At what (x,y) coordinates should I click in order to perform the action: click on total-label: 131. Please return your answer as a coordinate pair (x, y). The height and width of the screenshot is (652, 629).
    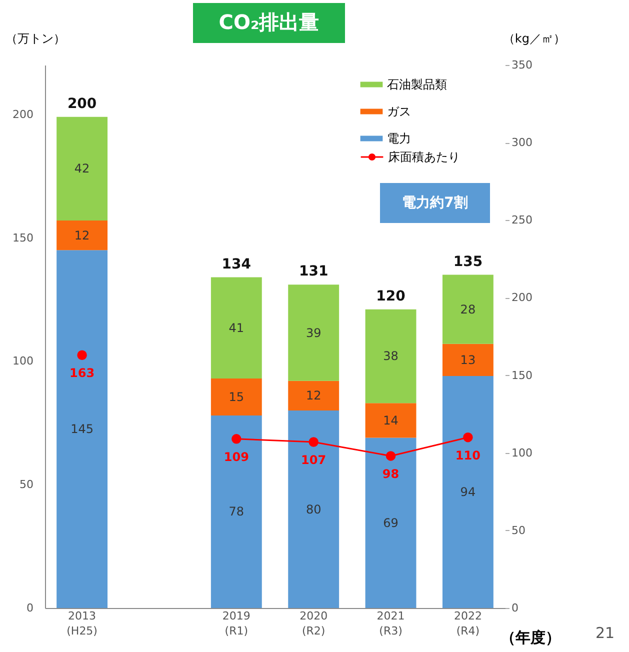
    Looking at the image, I should click on (313, 272).